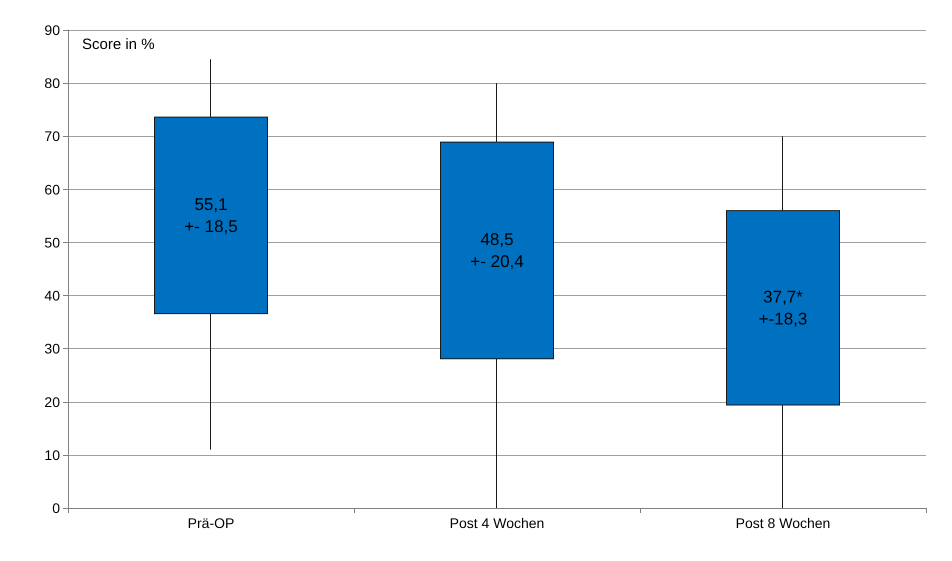 The image size is (952, 561). Describe the element at coordinates (783, 523) in the screenshot. I see `x-tick-label: Post 8 Wochen` at that location.